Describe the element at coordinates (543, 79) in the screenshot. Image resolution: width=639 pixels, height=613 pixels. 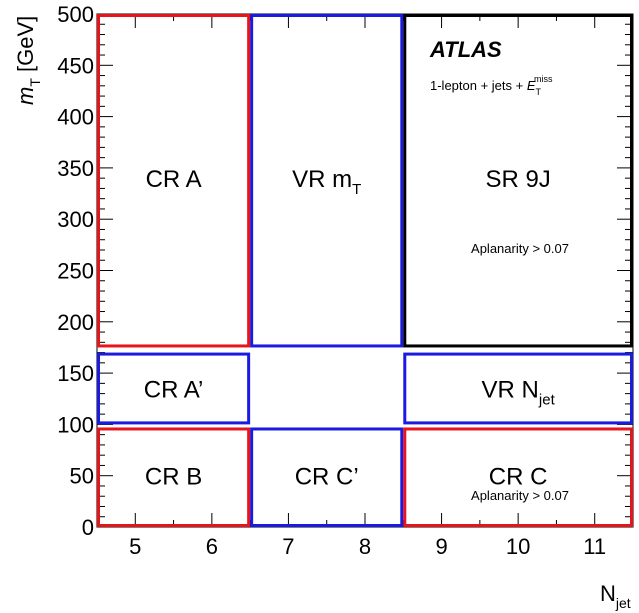
I see `channel-sup: miss` at that location.